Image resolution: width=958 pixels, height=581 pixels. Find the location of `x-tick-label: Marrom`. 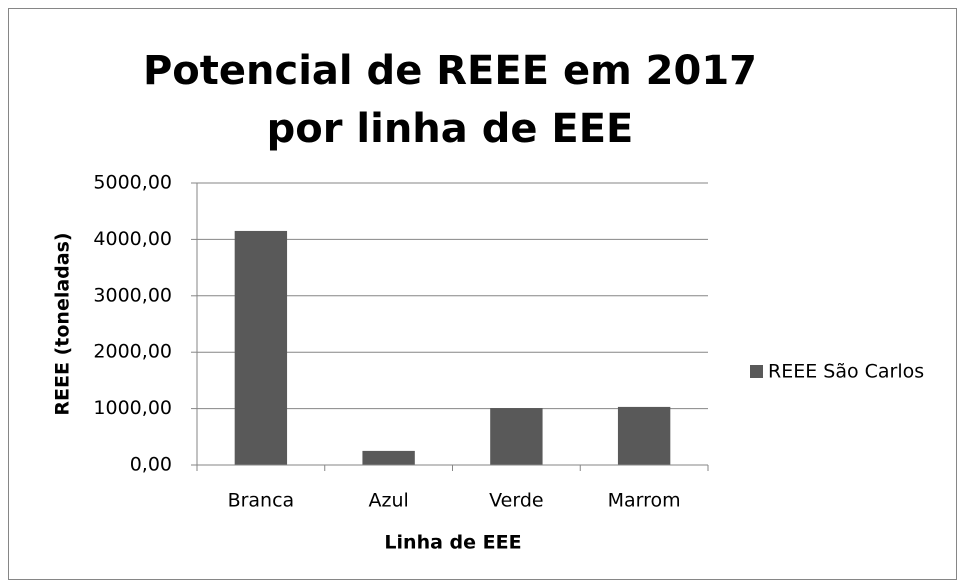

x-tick-label: Marrom is located at coordinates (644, 501).